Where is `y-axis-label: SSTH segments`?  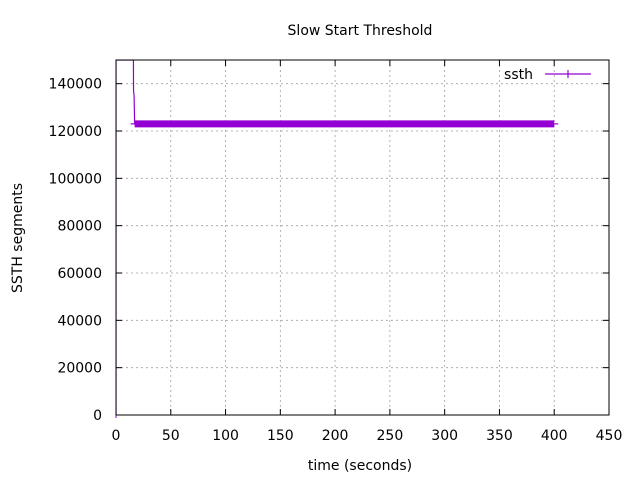
y-axis-label: SSTH segments is located at coordinates (18, 238).